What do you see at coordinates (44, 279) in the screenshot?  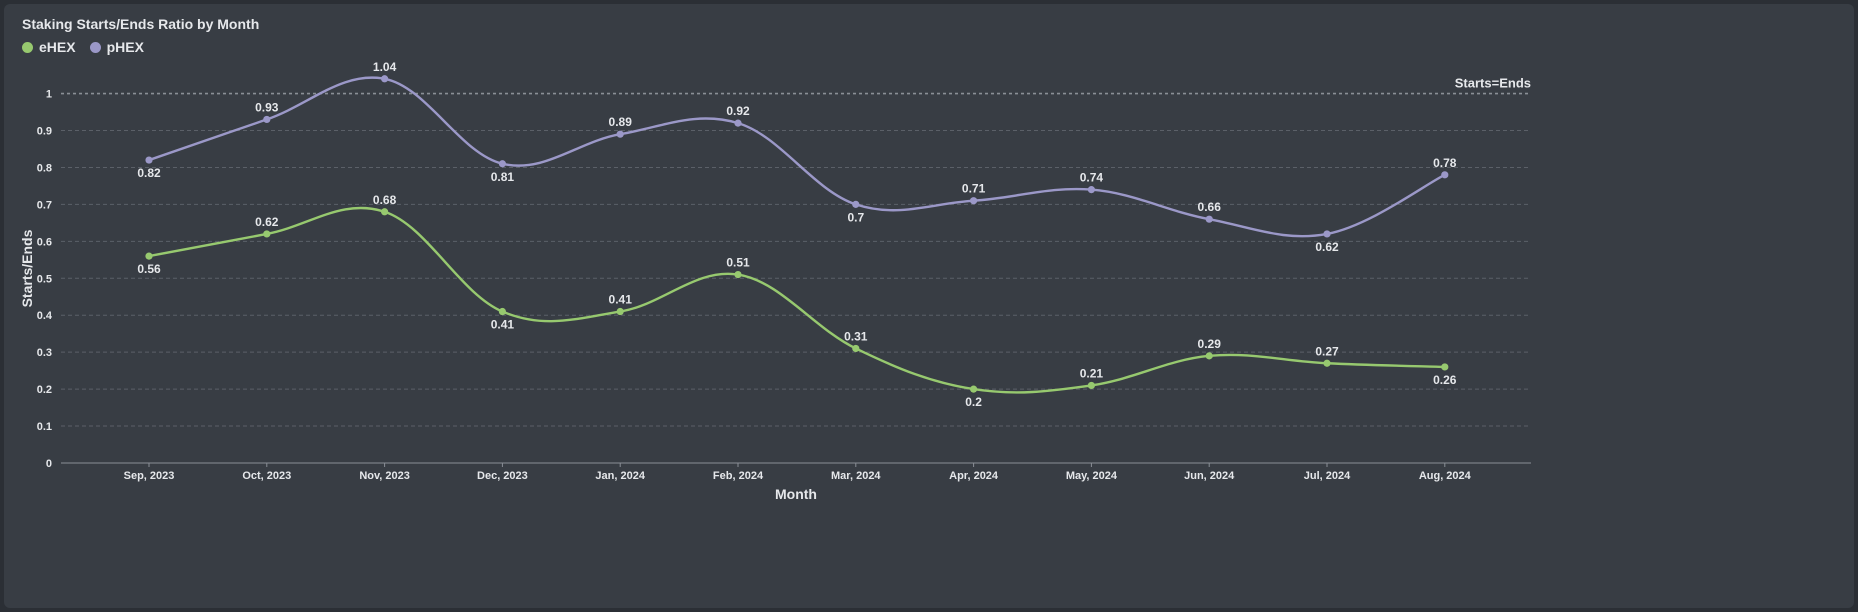 I see `y-tick-label: 0.5` at bounding box center [44, 279].